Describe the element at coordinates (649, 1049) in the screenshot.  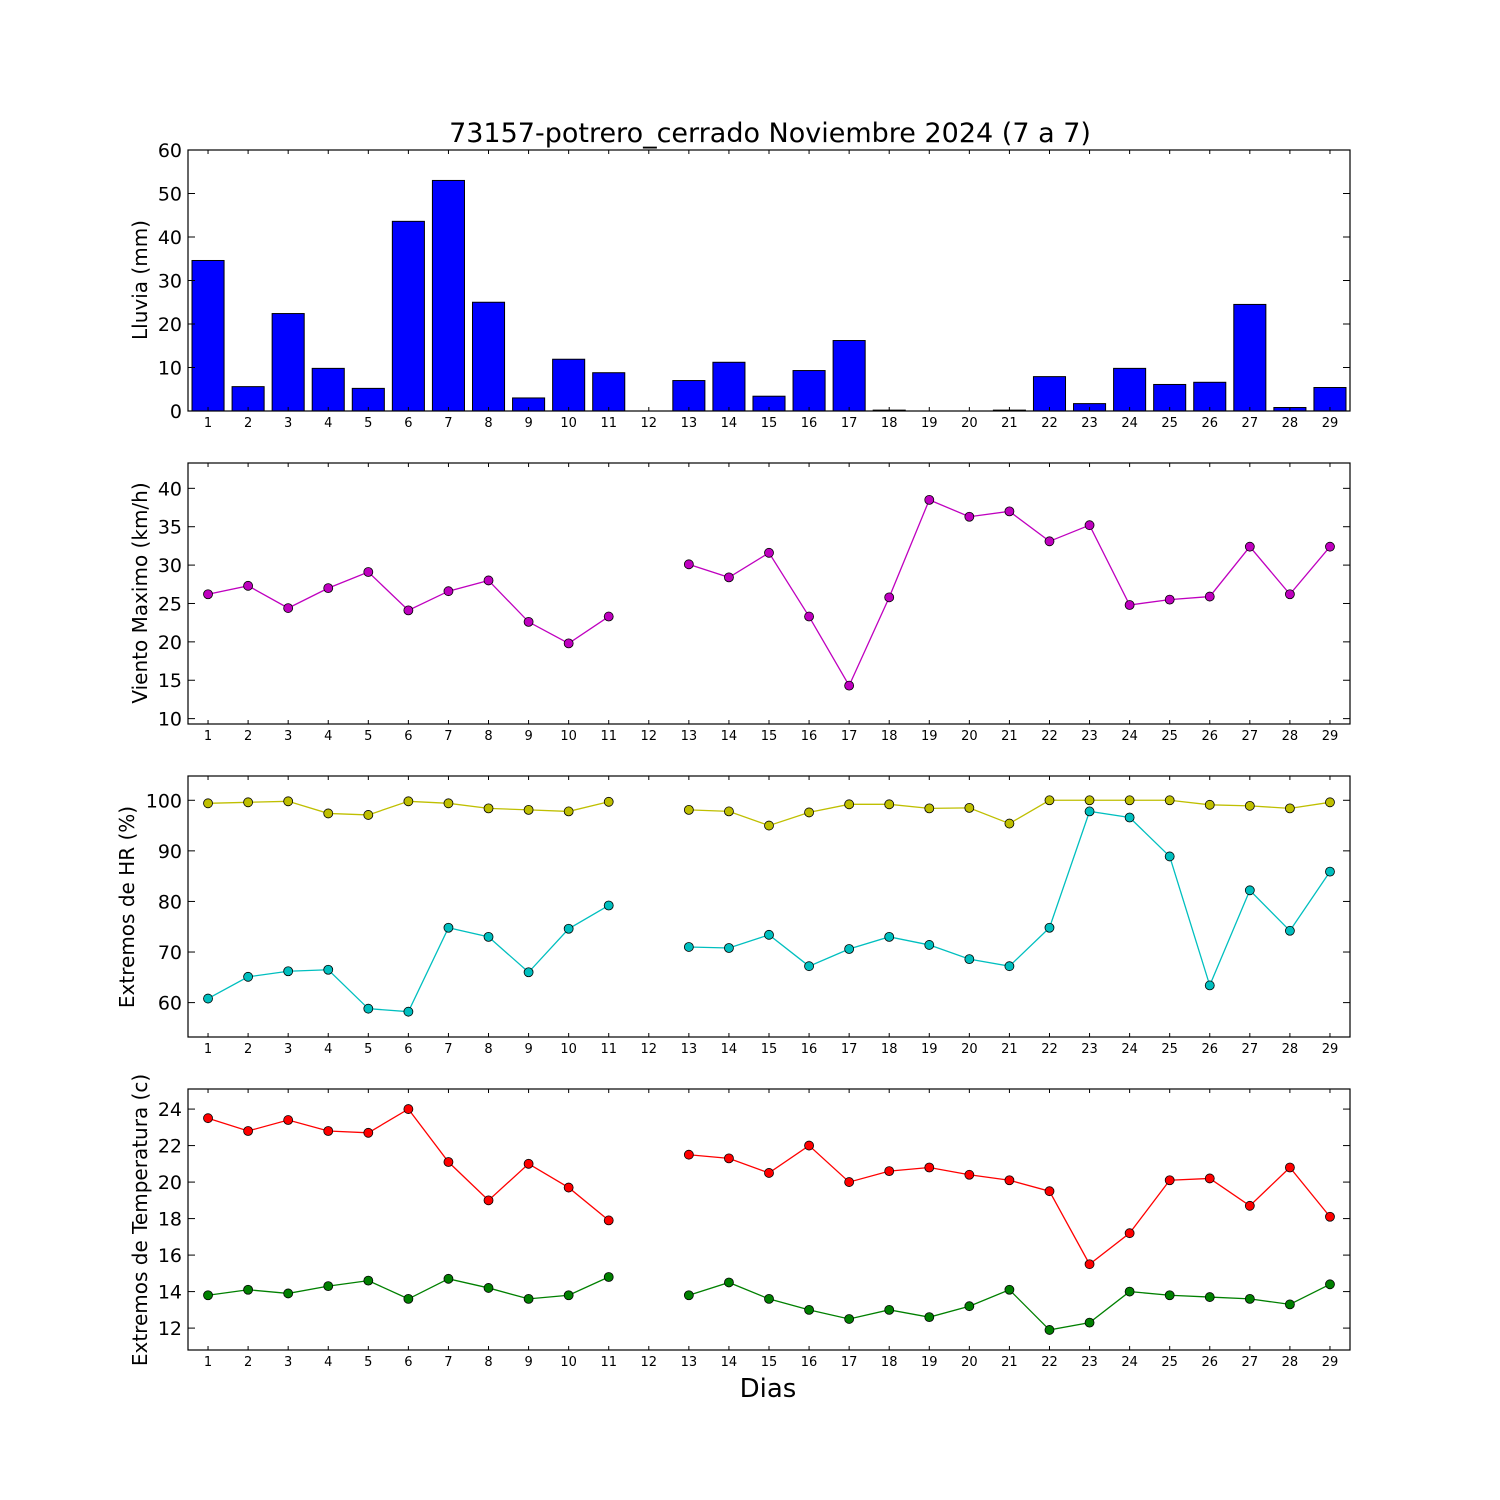
I see `humidity-xtick-label-12: 12` at that location.